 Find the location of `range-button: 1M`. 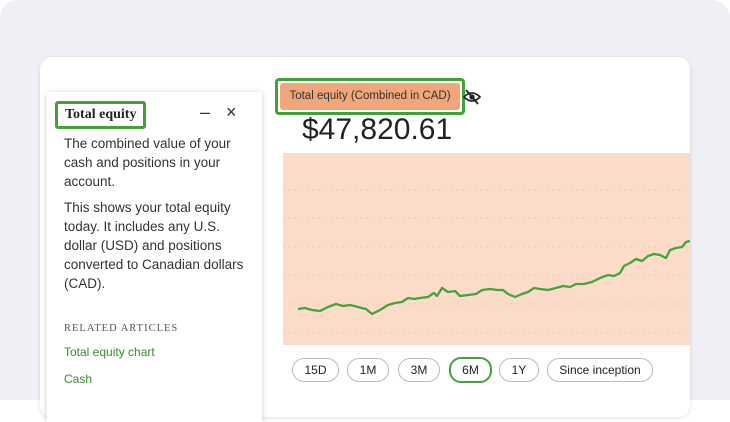

range-button: 1M is located at coordinates (368, 370).